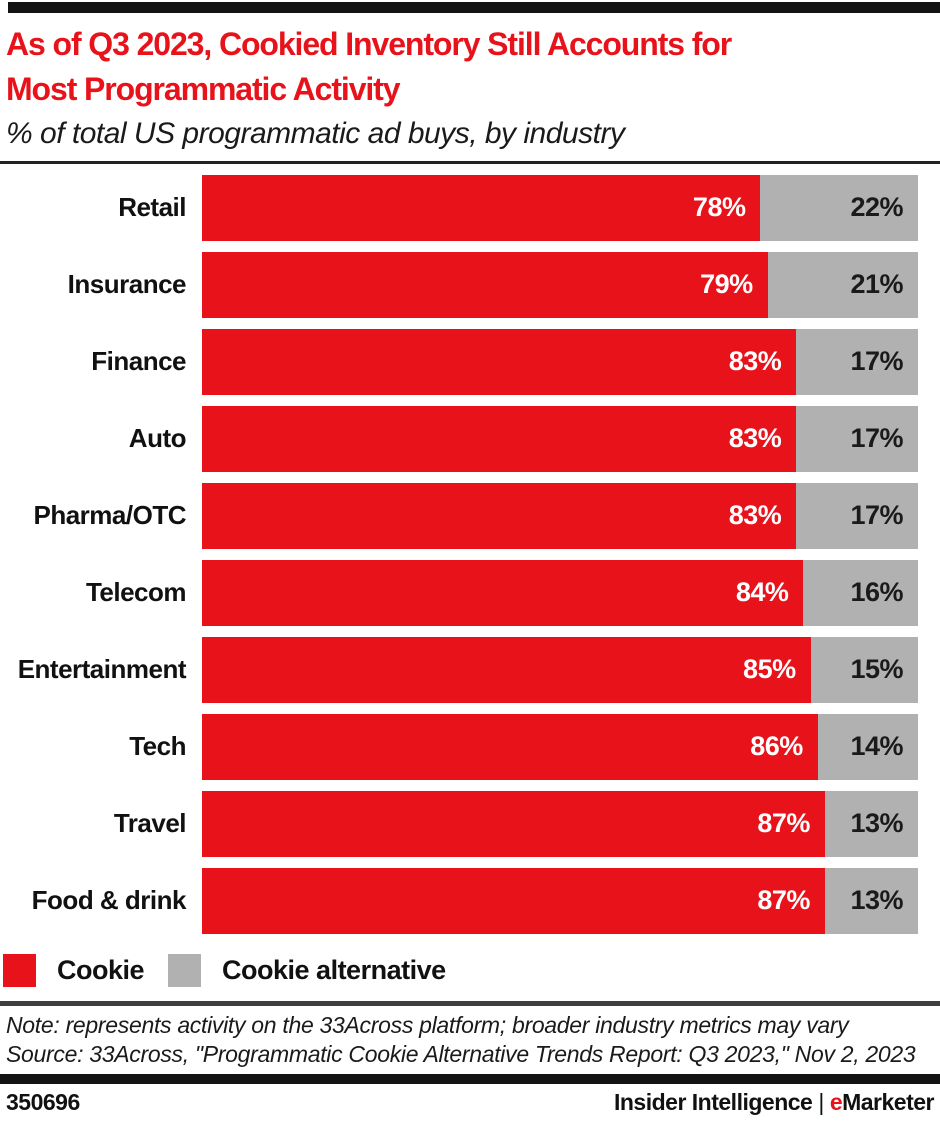  Describe the element at coordinates (334, 969) in the screenshot. I see `cookie-alternative-legend-label: Cookie alternative` at that location.